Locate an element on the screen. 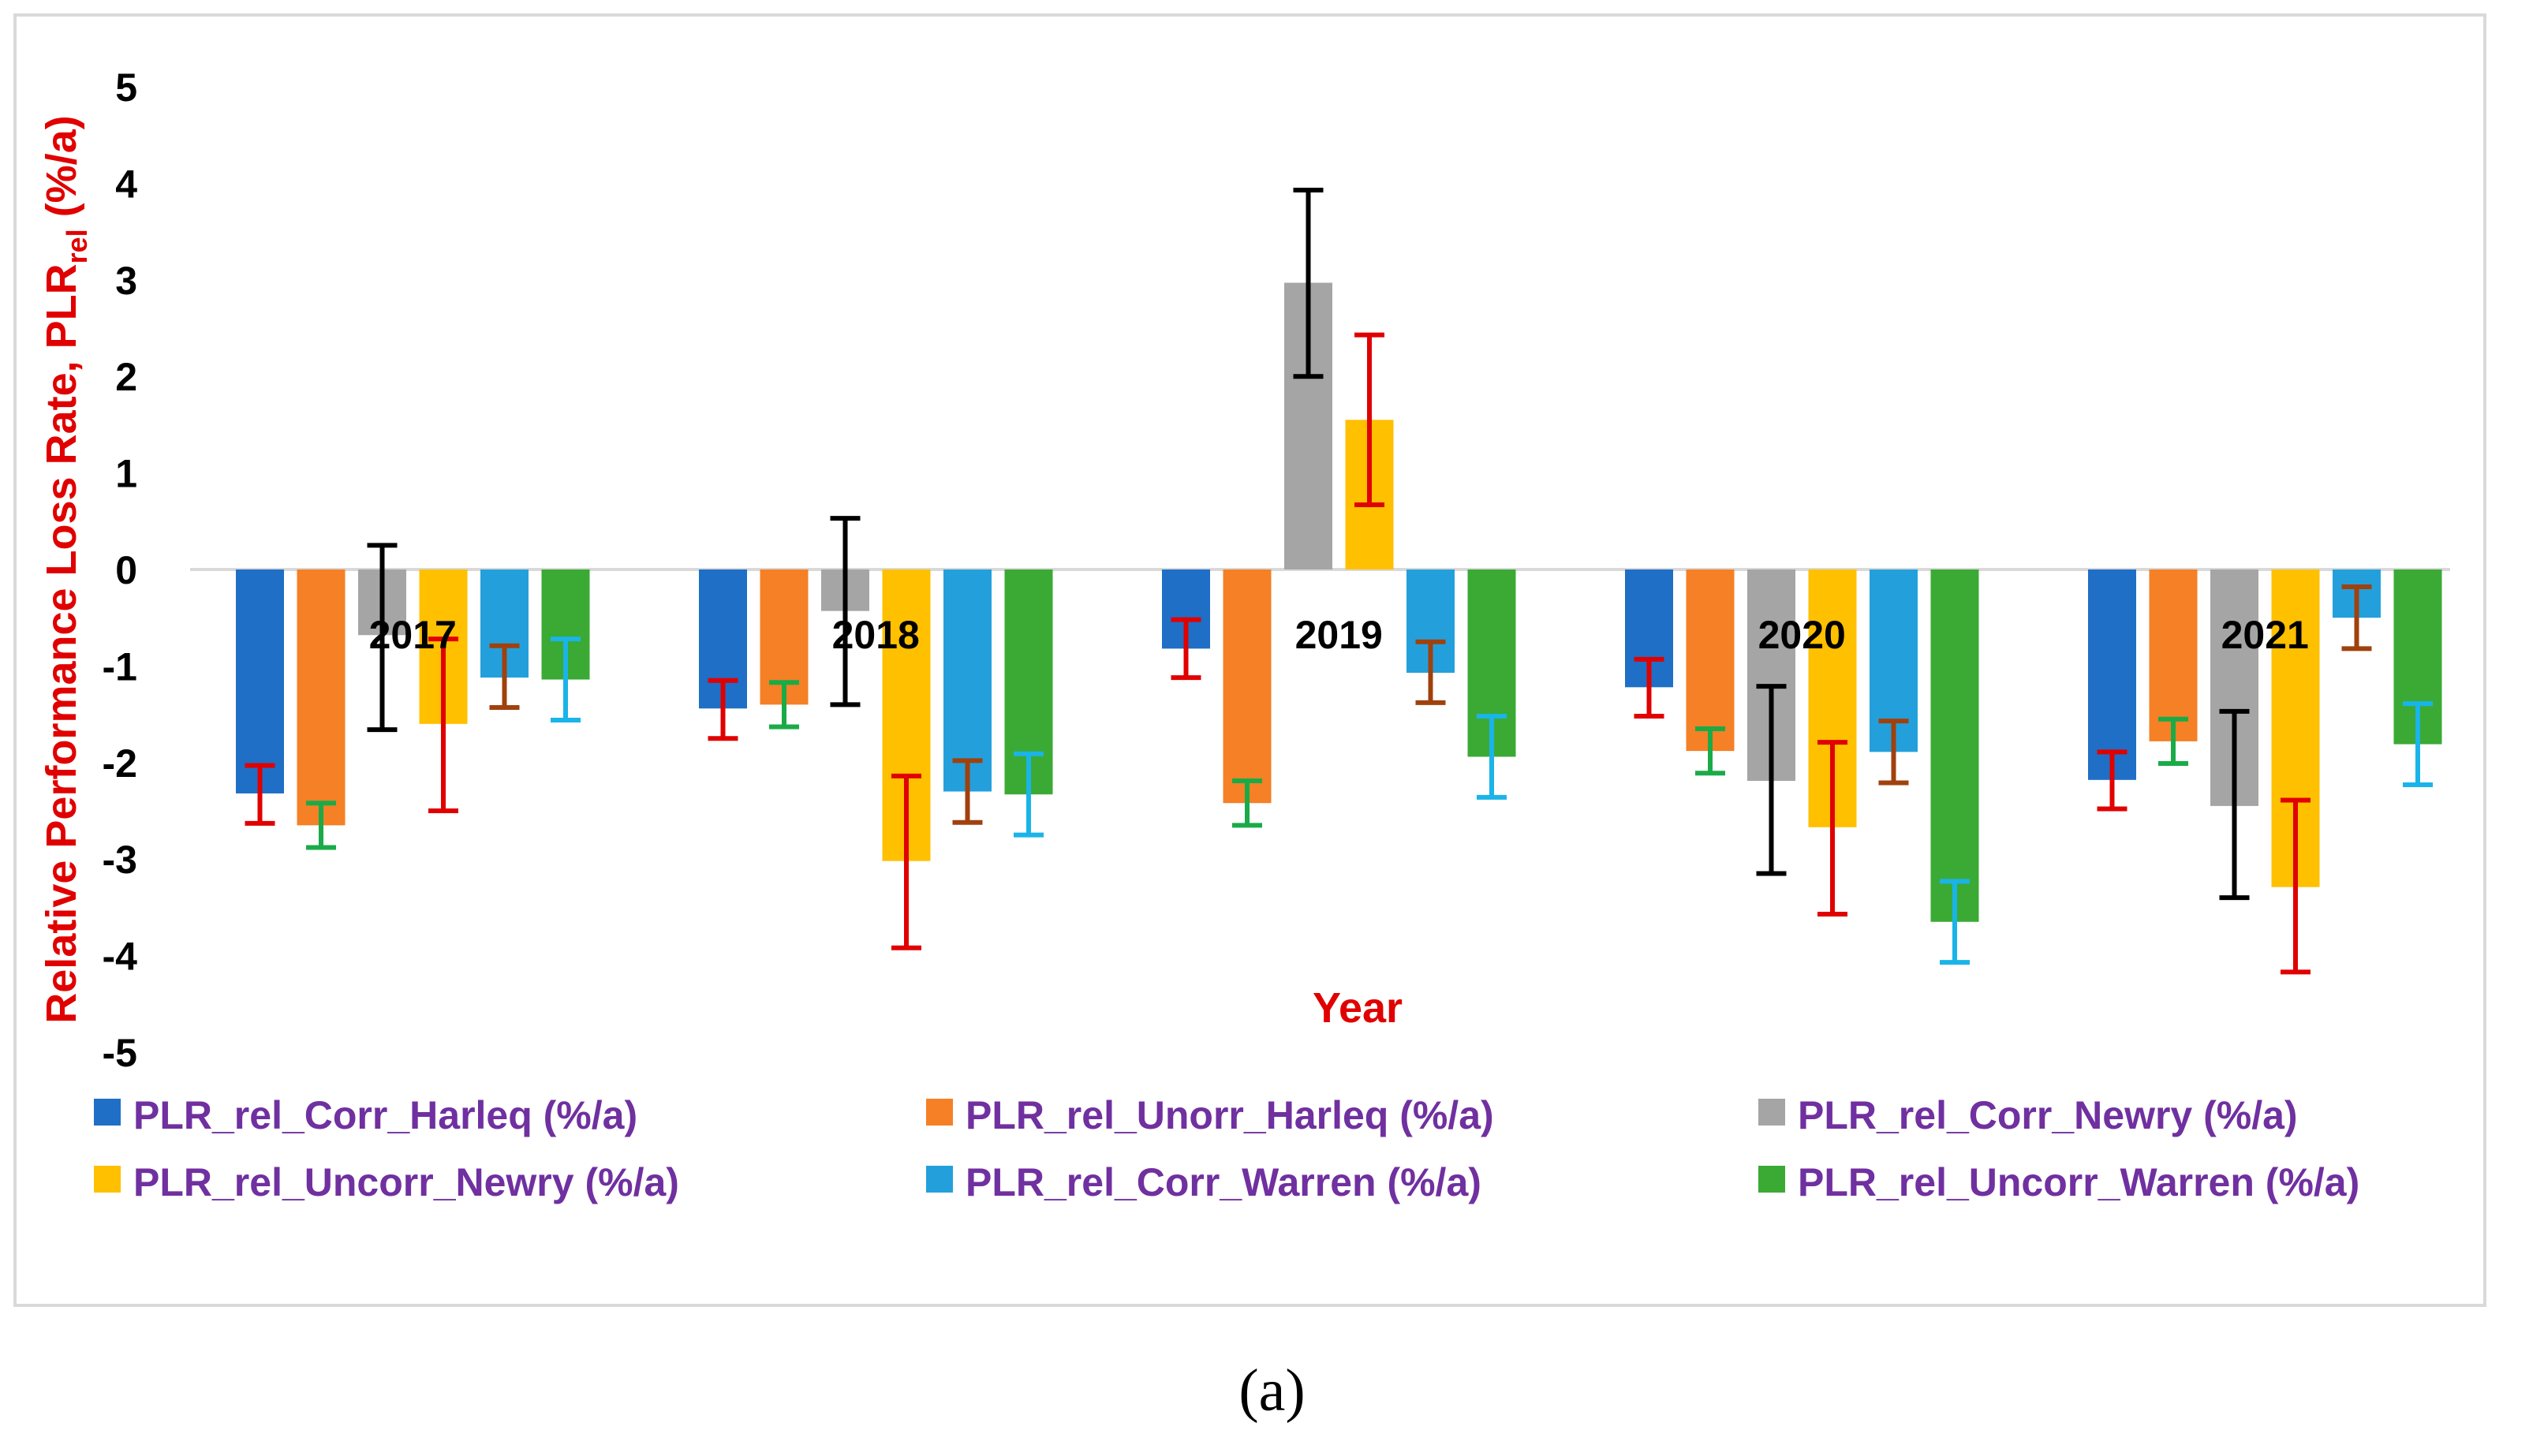 This screenshot has width=2544, height=1456. category-label: 2020 is located at coordinates (1802, 635).